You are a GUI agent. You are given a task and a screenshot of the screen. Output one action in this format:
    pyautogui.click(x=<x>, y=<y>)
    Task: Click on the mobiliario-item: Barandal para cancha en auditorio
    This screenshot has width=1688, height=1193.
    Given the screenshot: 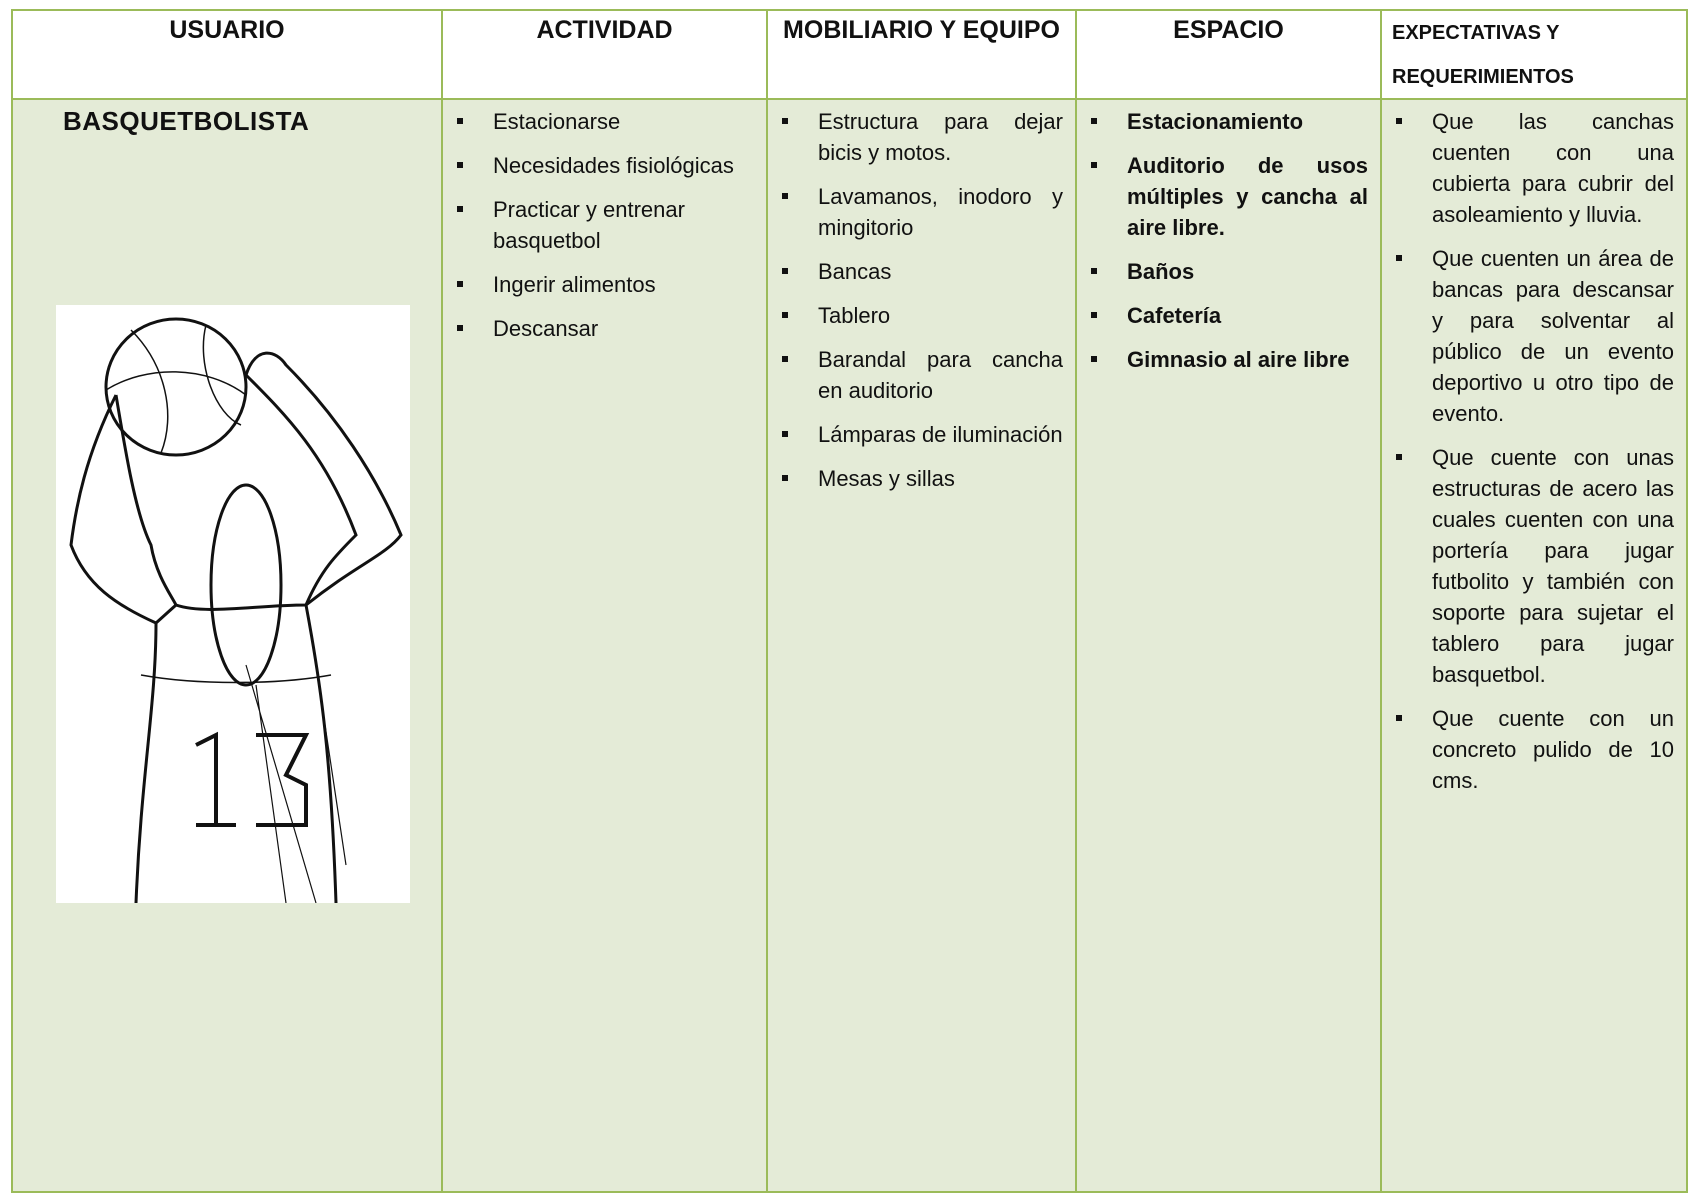 What is the action you would take?
    pyautogui.click(x=922, y=375)
    